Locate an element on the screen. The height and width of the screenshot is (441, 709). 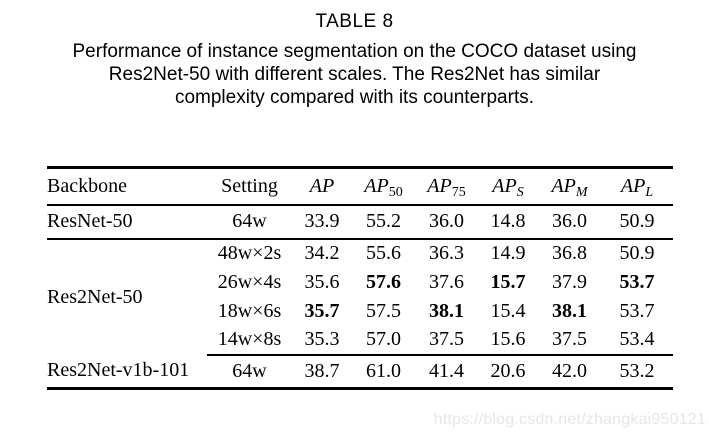
cell-value: 55.2 is located at coordinates (383, 222).